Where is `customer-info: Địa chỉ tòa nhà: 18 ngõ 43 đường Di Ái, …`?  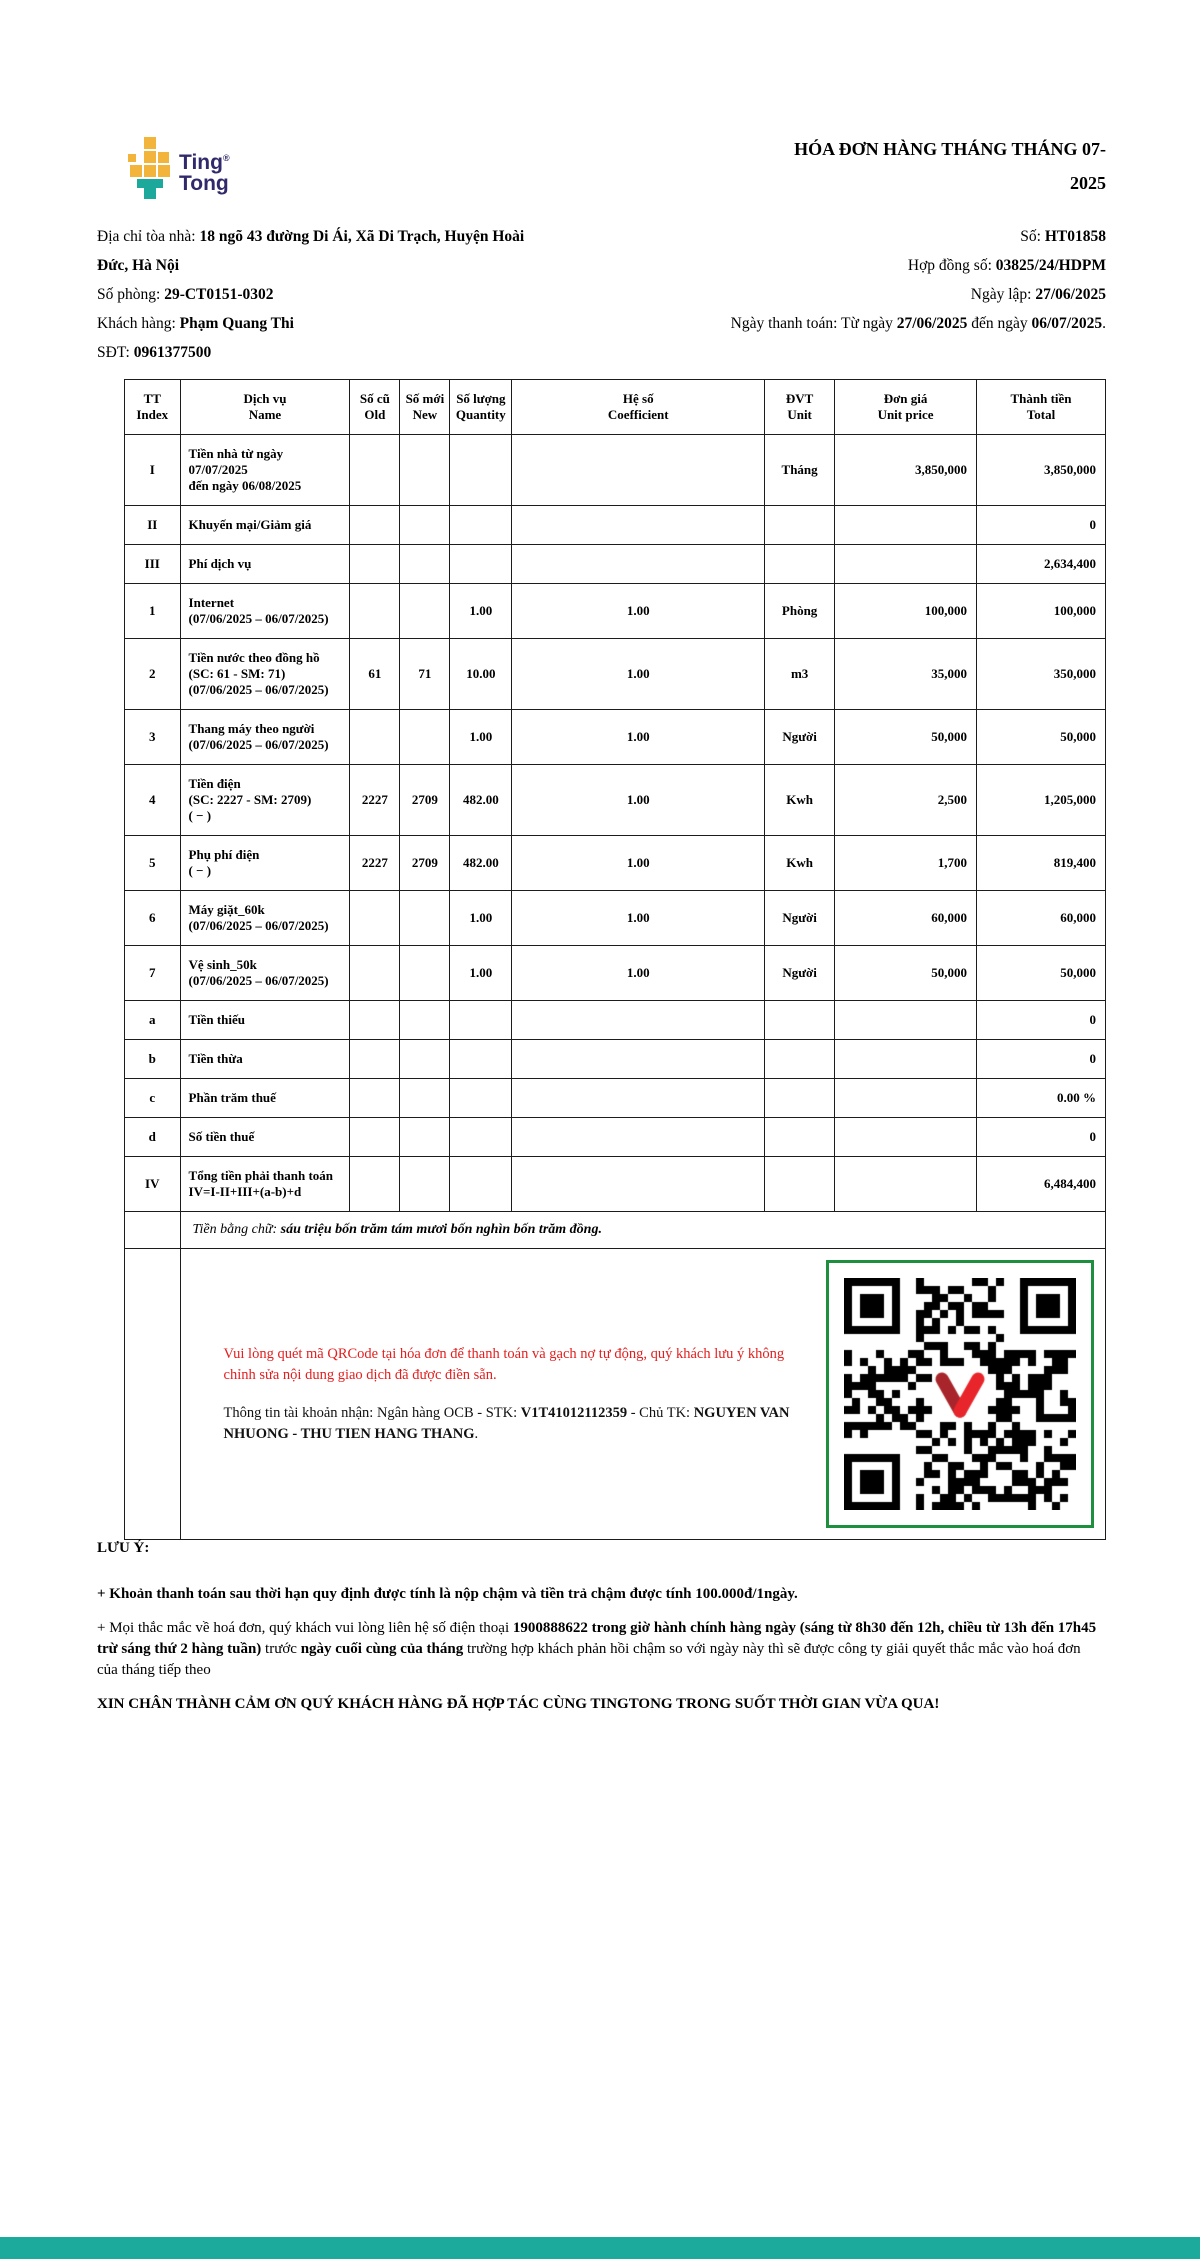
customer-info: Địa chỉ tòa nhà: 18 ngõ 43 đường Di Ái, … is located at coordinates (326, 294).